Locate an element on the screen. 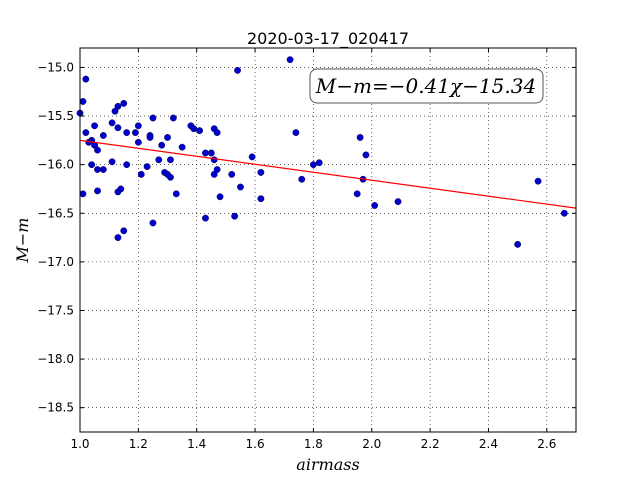  fit-line-group is located at coordinates (328, 174).